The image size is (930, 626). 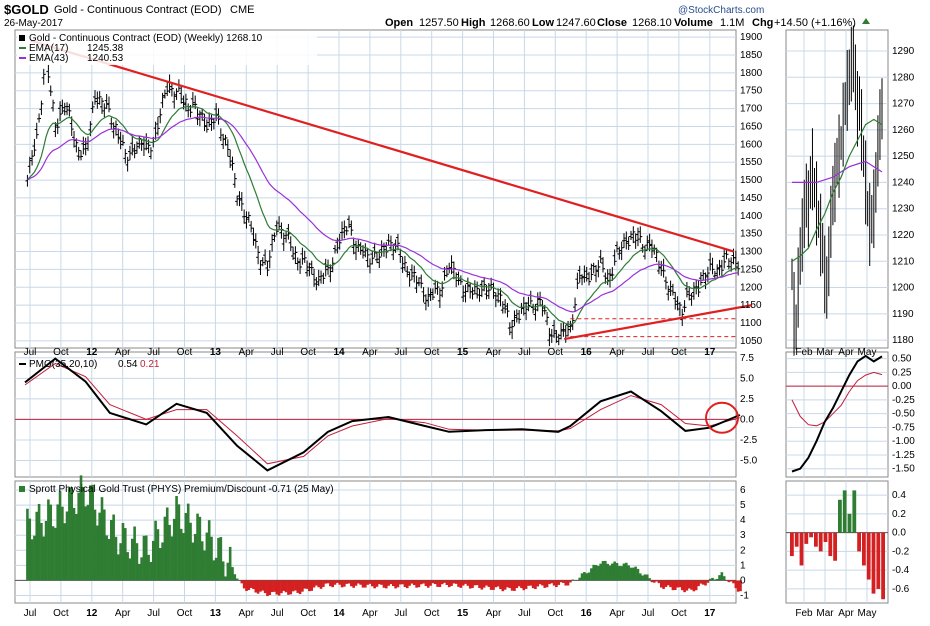 I want to click on y-tick-label-price: 1400, so click(x=751, y=216).